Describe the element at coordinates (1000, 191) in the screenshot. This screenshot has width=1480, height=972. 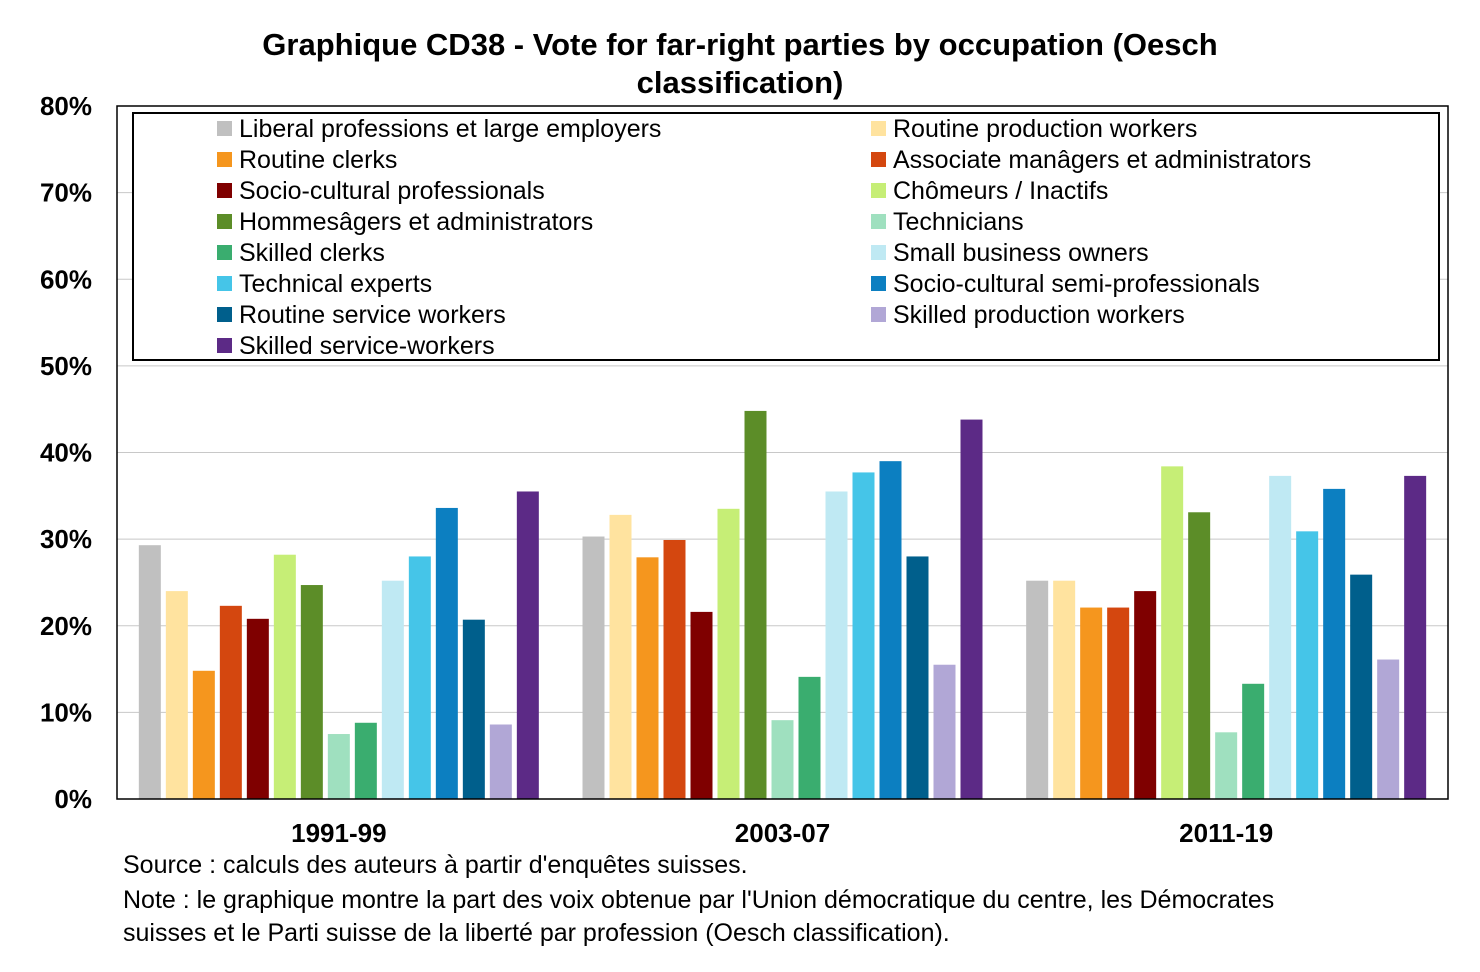
I see `legend-label: Chômeurs / Inactifs` at that location.